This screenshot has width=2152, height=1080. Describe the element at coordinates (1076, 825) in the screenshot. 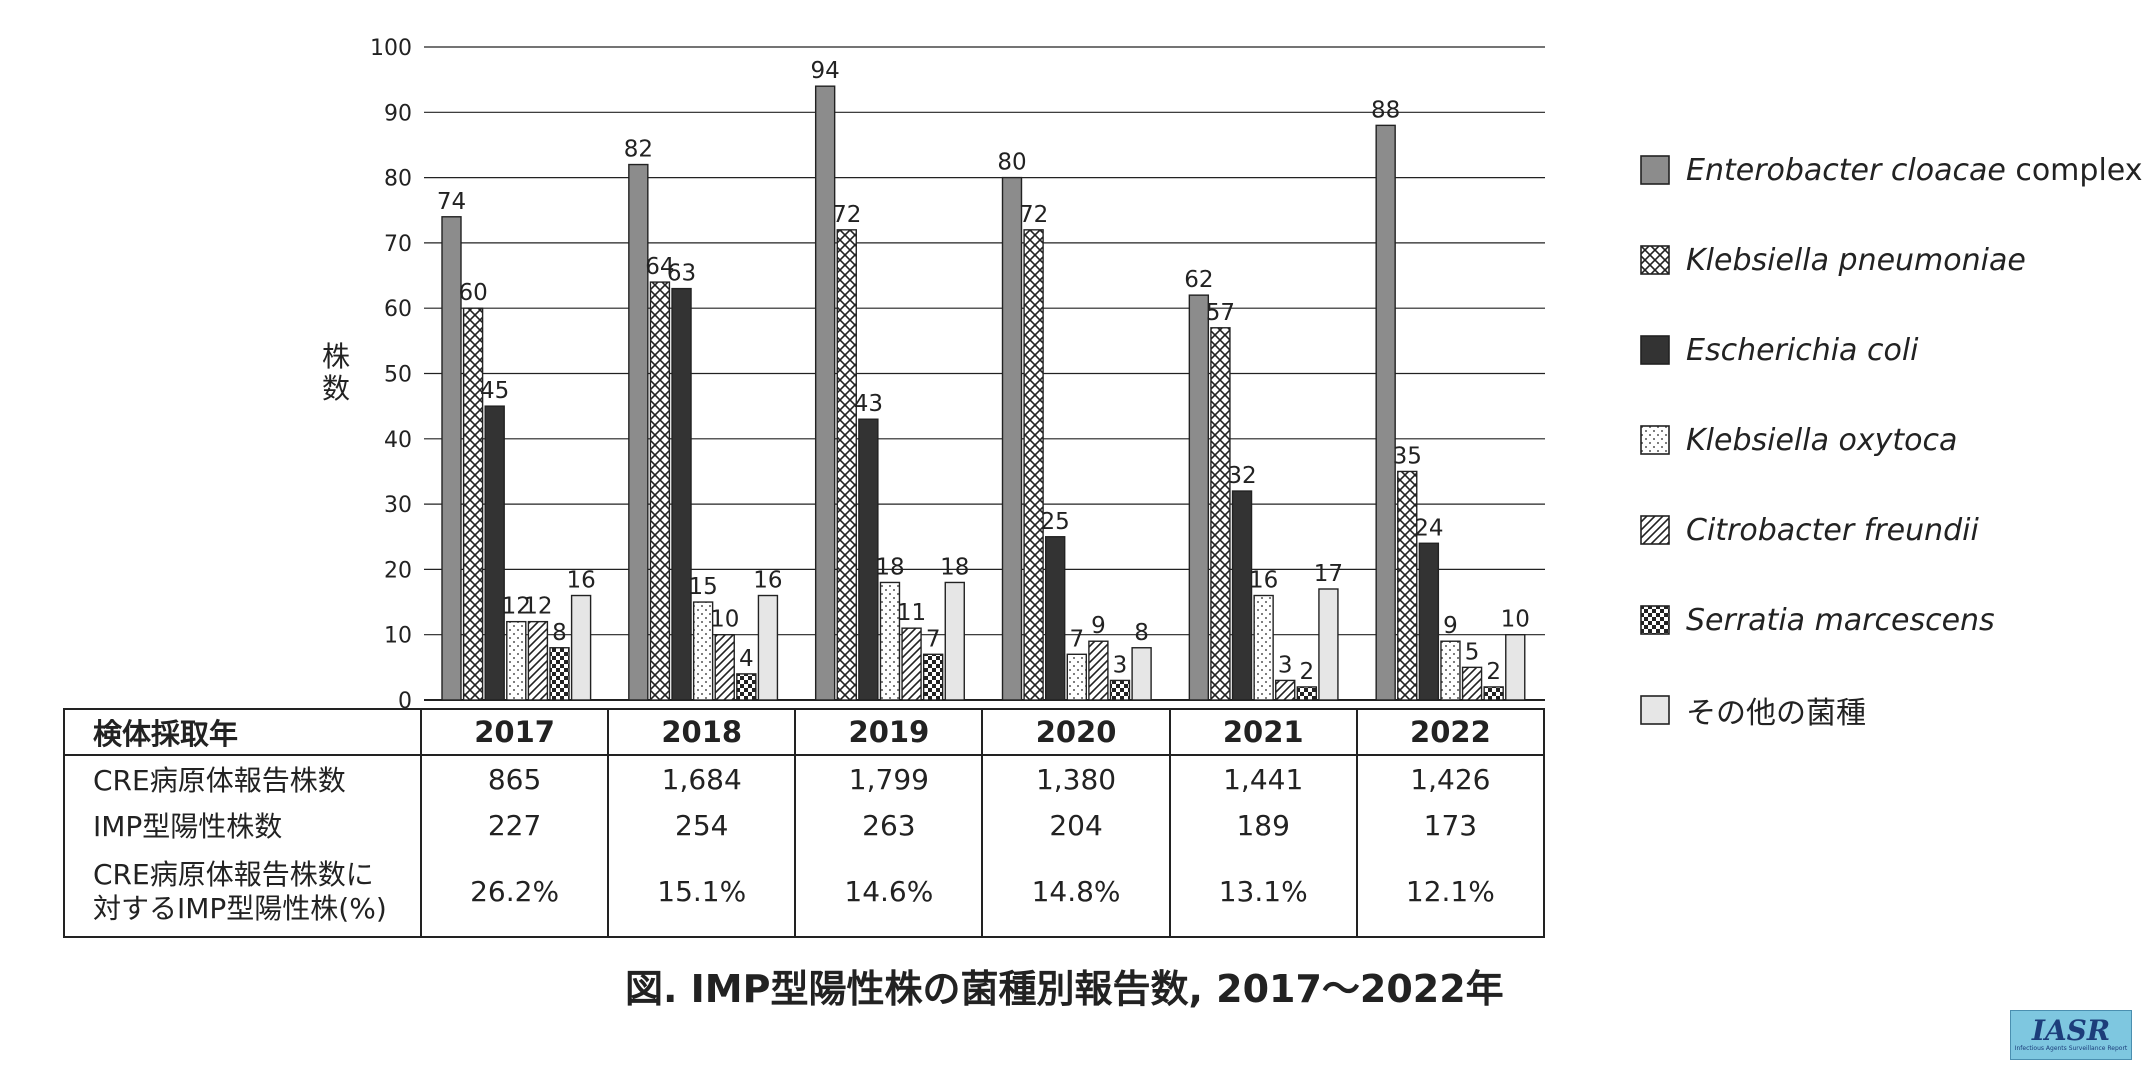

I see `table-cell: 204` at that location.